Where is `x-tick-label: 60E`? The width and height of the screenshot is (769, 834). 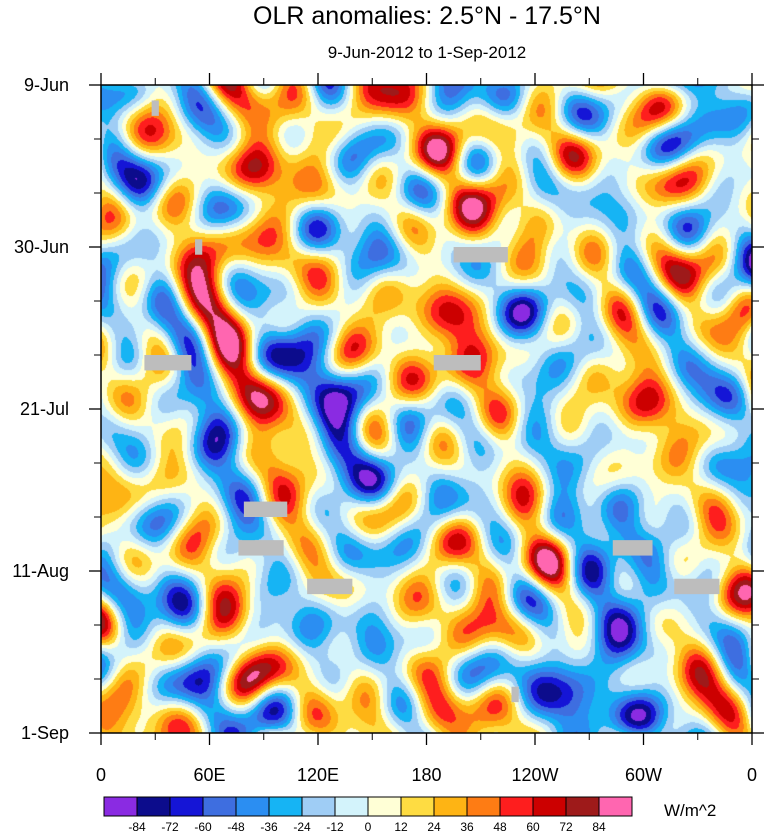
x-tick-label: 60E is located at coordinates (209, 775).